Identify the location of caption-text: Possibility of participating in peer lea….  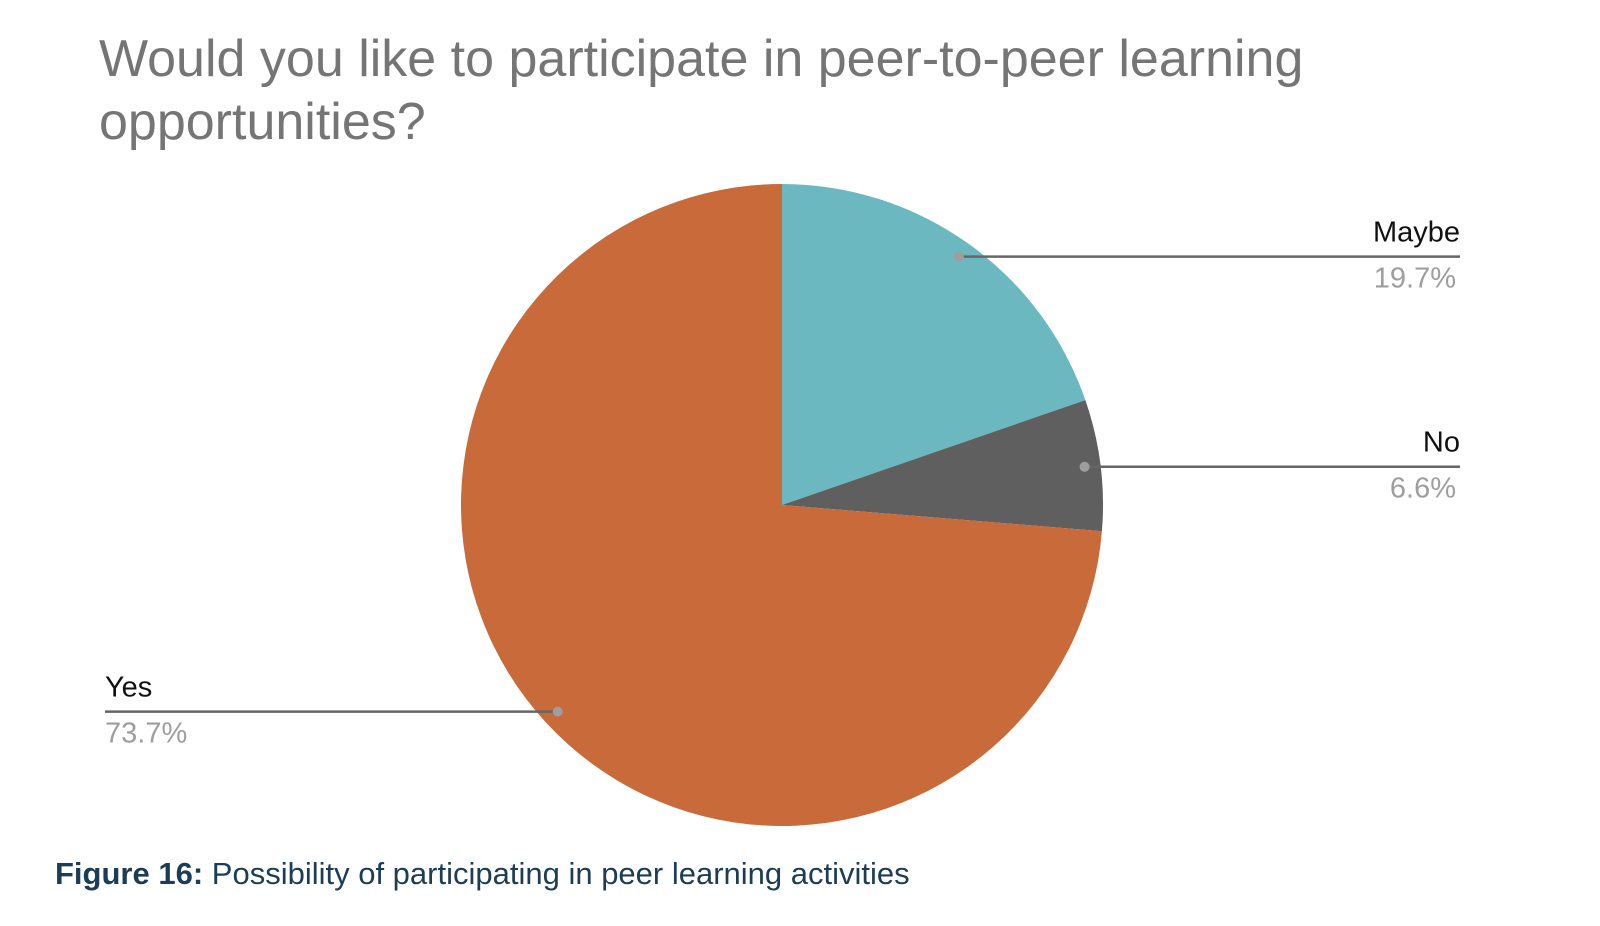
(560, 873).